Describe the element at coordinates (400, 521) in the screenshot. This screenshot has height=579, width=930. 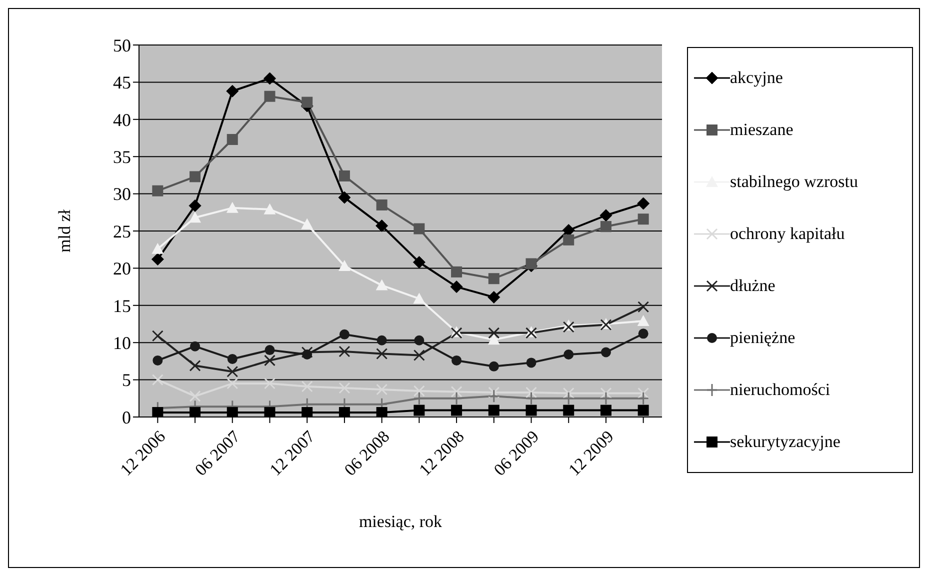
I see `x-axis-title: miesiąc, rok` at that location.